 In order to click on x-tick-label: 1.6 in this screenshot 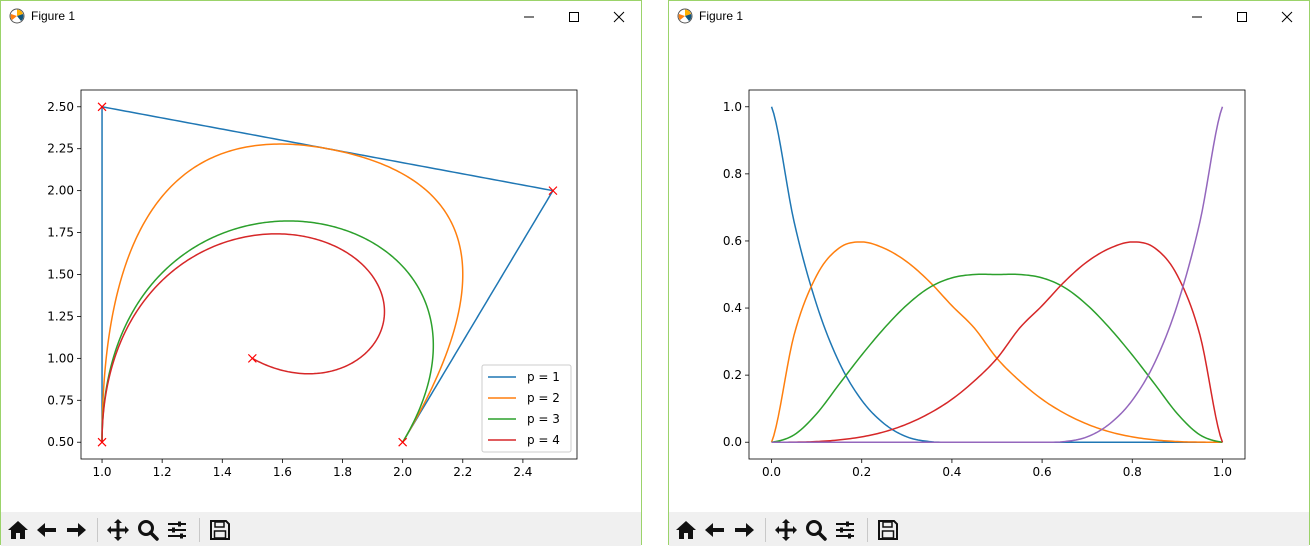, I will do `click(282, 472)`.